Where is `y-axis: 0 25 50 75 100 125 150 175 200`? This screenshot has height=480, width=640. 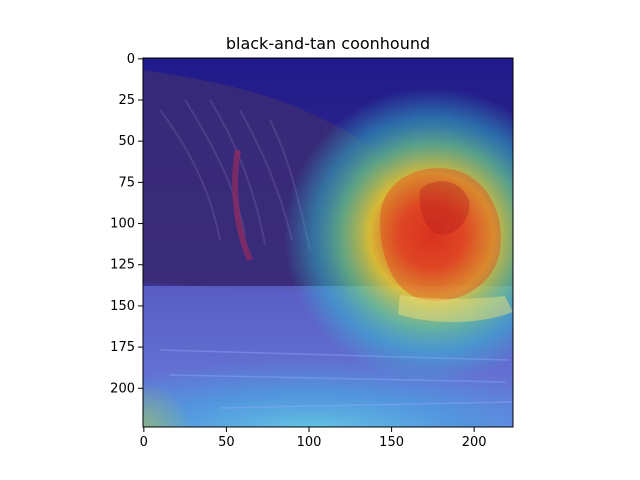 y-axis: 0 25 50 75 100 125 150 175 200 is located at coordinates (126, 224).